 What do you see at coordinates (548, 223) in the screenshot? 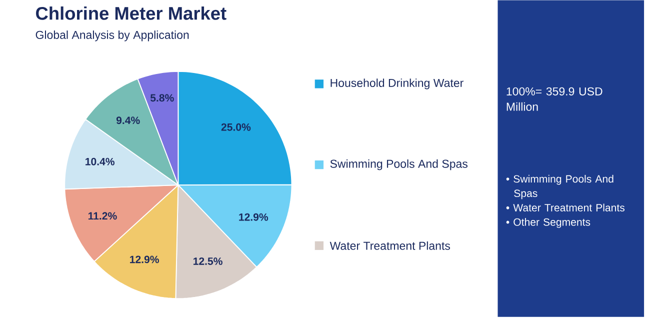
I see `text: • Other Segments` at bounding box center [548, 223].